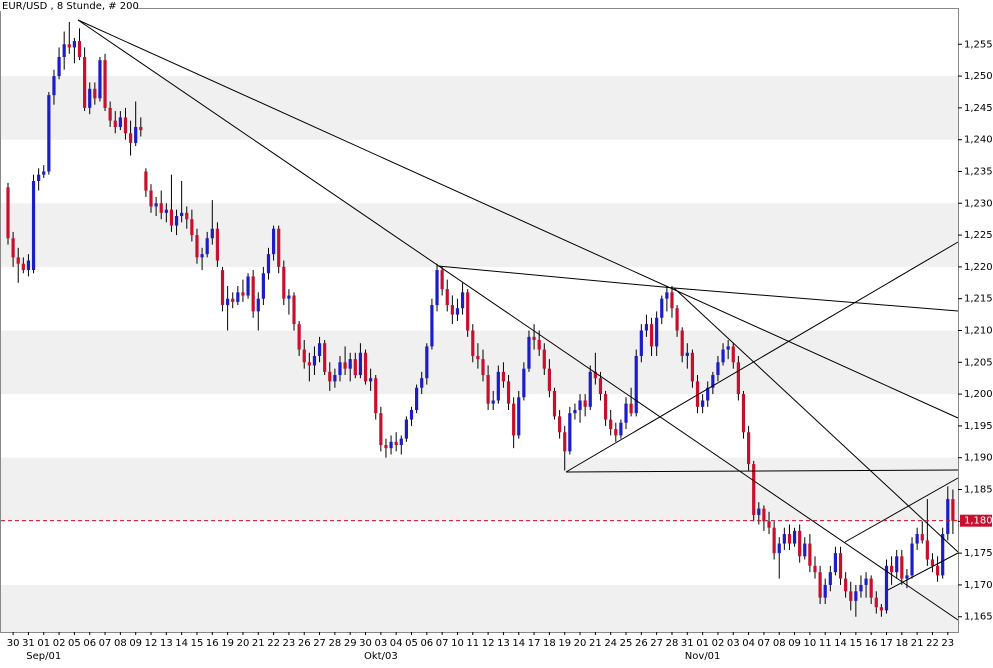  Describe the element at coordinates (840, 643) in the screenshot. I see `x-tick-label: 14` at that location.